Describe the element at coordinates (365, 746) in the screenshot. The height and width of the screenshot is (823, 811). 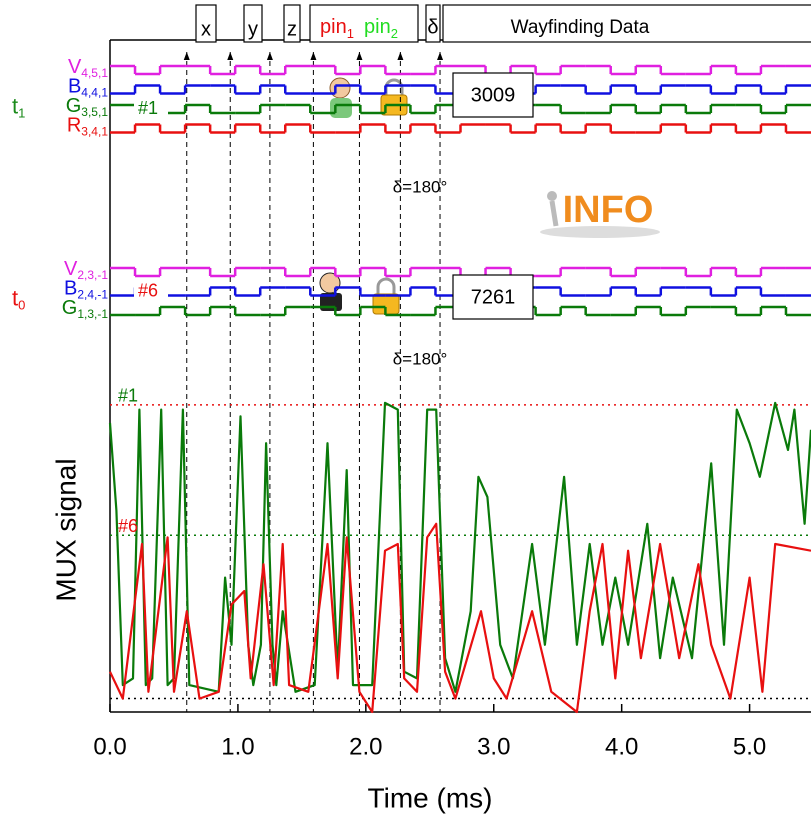
I see `x-tick-label: 2.0` at that location.